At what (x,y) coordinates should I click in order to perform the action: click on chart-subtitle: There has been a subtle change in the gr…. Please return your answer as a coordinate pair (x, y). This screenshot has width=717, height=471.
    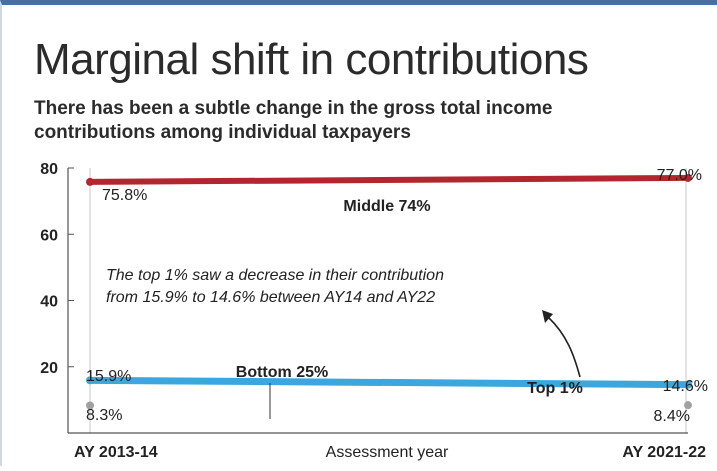
    Looking at the image, I should click on (293, 120).